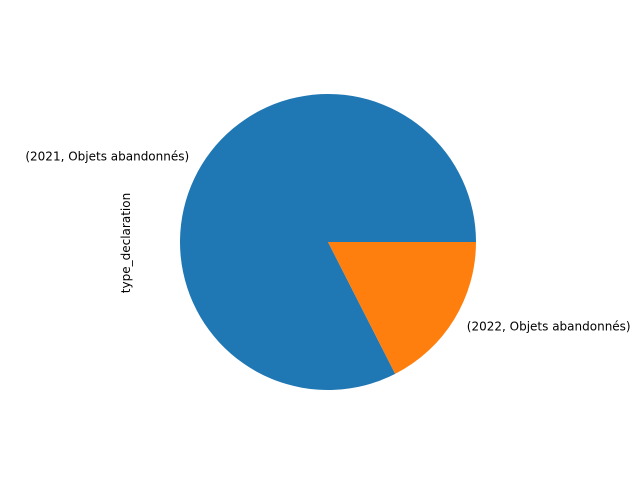 The height and width of the screenshot is (480, 640). What do you see at coordinates (126, 243) in the screenshot?
I see `y-axis-label: type_declaration` at bounding box center [126, 243].